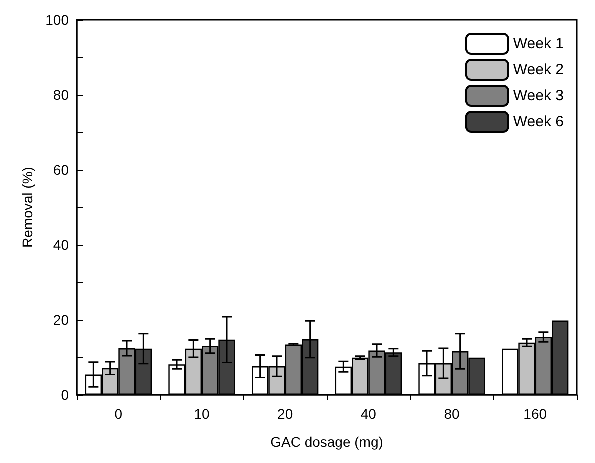  Describe the element at coordinates (327, 442) in the screenshot. I see `x-axis-title: GAC dosage (mg)` at that location.